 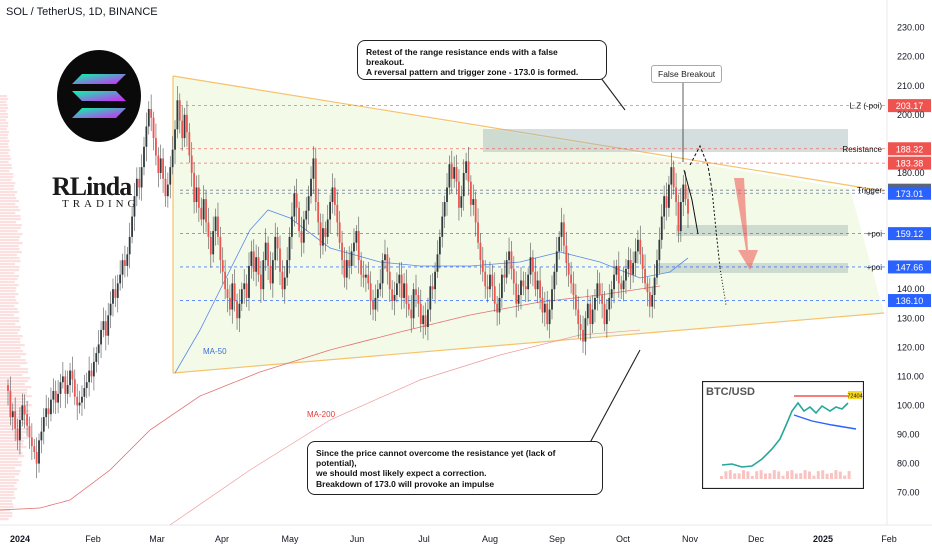 What do you see at coordinates (762, 230) in the screenshot?
I see `poi-zone-upper` at bounding box center [762, 230].